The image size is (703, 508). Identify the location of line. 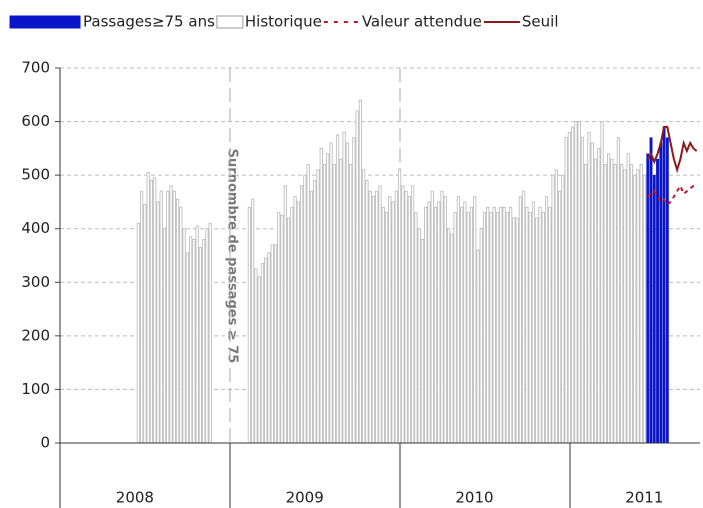
(672, 149).